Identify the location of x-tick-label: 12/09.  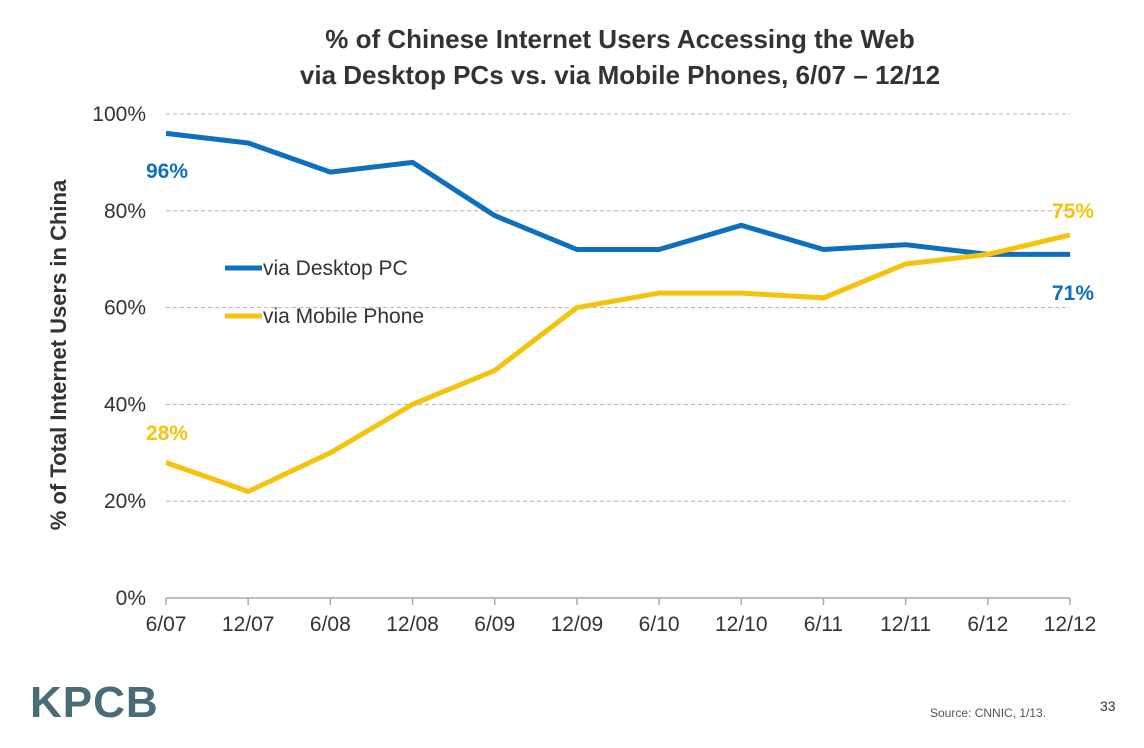
(577, 624).